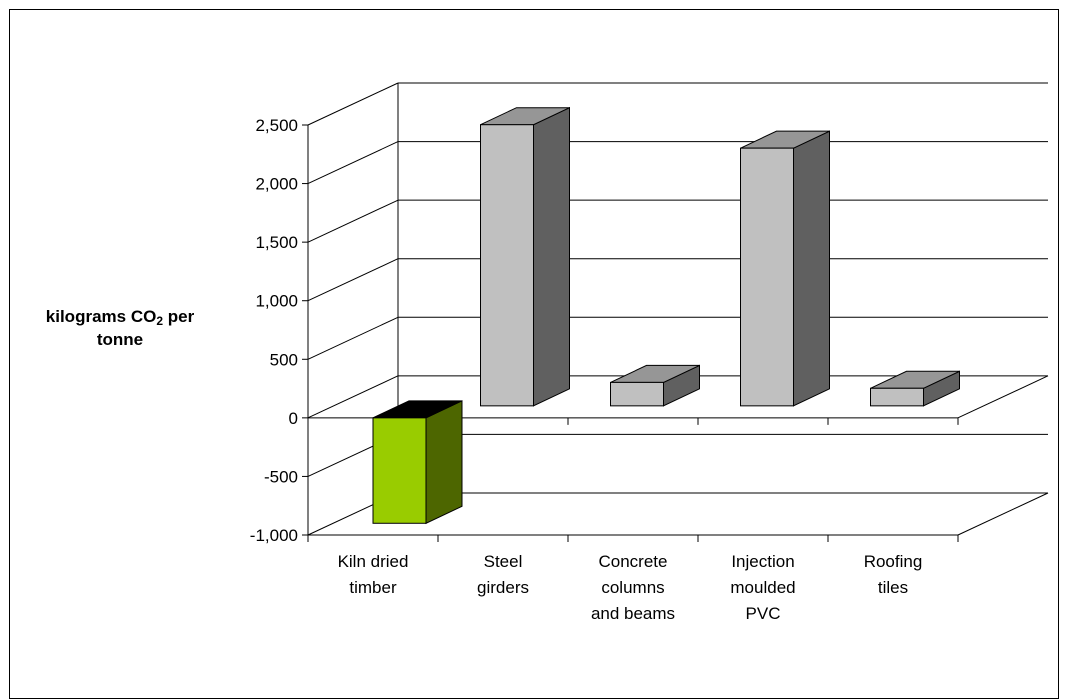 This screenshot has height=699, width=1068. Describe the element at coordinates (276, 125) in the screenshot. I see `y-tick-label-7: 2,500` at that location.